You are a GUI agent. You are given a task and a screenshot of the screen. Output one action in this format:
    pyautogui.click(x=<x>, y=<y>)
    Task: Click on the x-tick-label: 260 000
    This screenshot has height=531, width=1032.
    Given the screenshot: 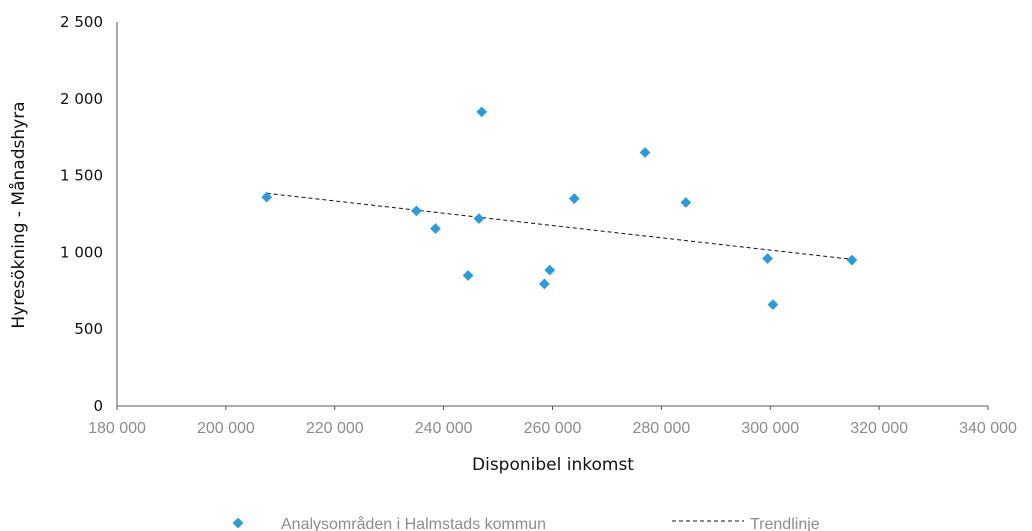 What is the action you would take?
    pyautogui.click(x=553, y=428)
    